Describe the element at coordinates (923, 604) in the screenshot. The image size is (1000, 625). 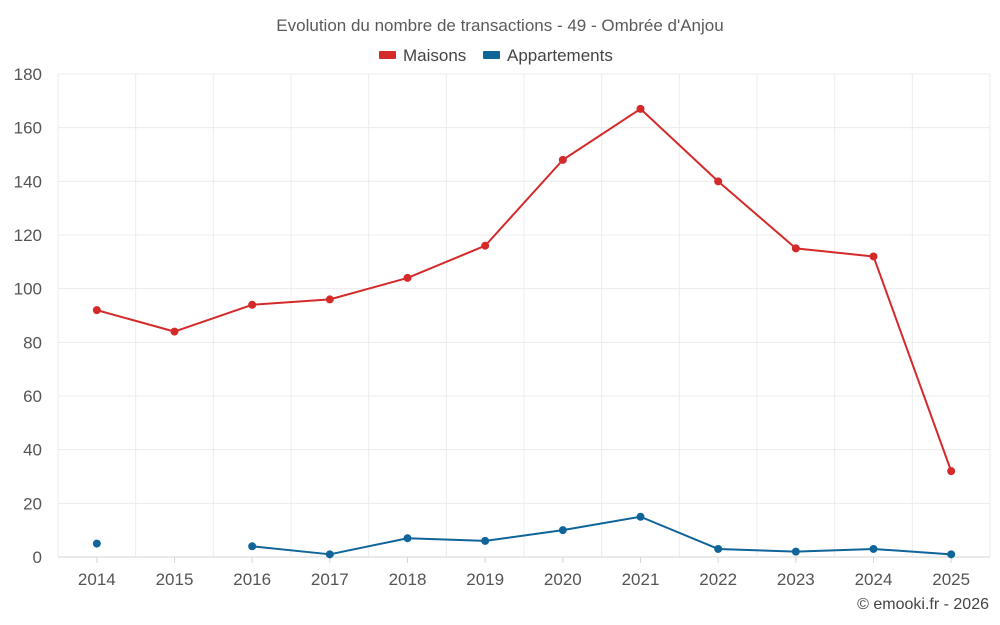
I see `credit-text: © emooki.fr - 2026` at that location.